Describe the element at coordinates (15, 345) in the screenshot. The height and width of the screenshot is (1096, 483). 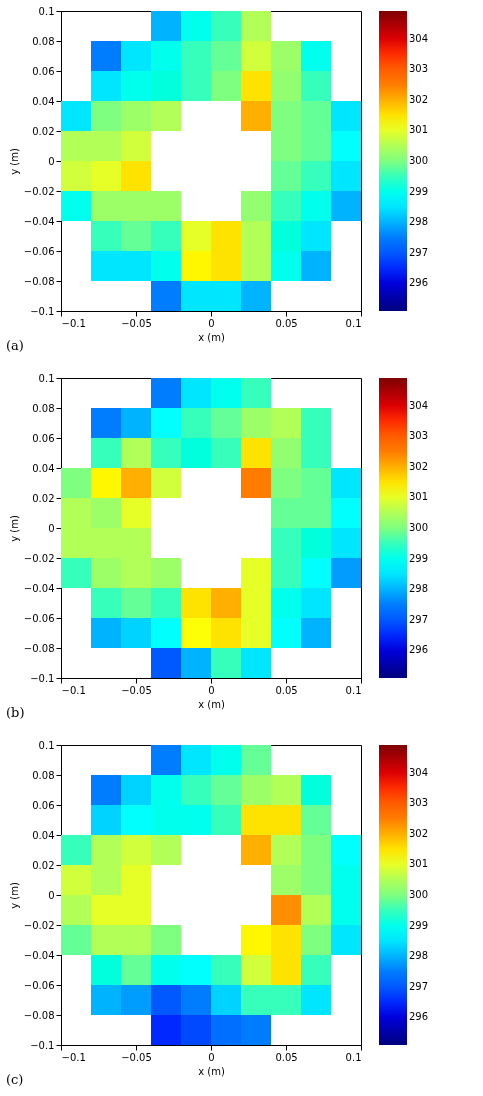
I see `text: (a)` at that location.